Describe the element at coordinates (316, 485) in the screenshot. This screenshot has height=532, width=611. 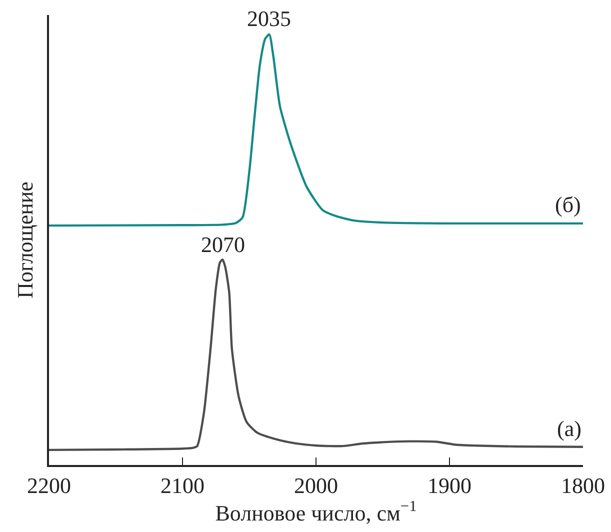
I see `x-tick-label: 2000` at that location.